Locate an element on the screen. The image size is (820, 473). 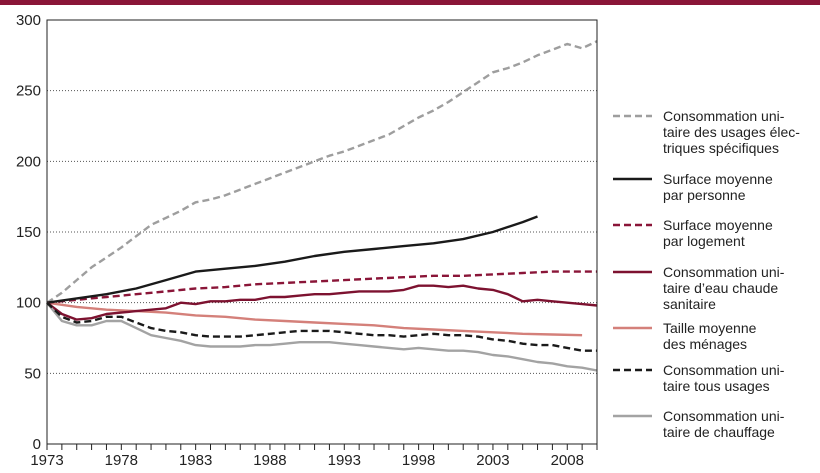
x-tick-label: 1978 is located at coordinates (121, 460).